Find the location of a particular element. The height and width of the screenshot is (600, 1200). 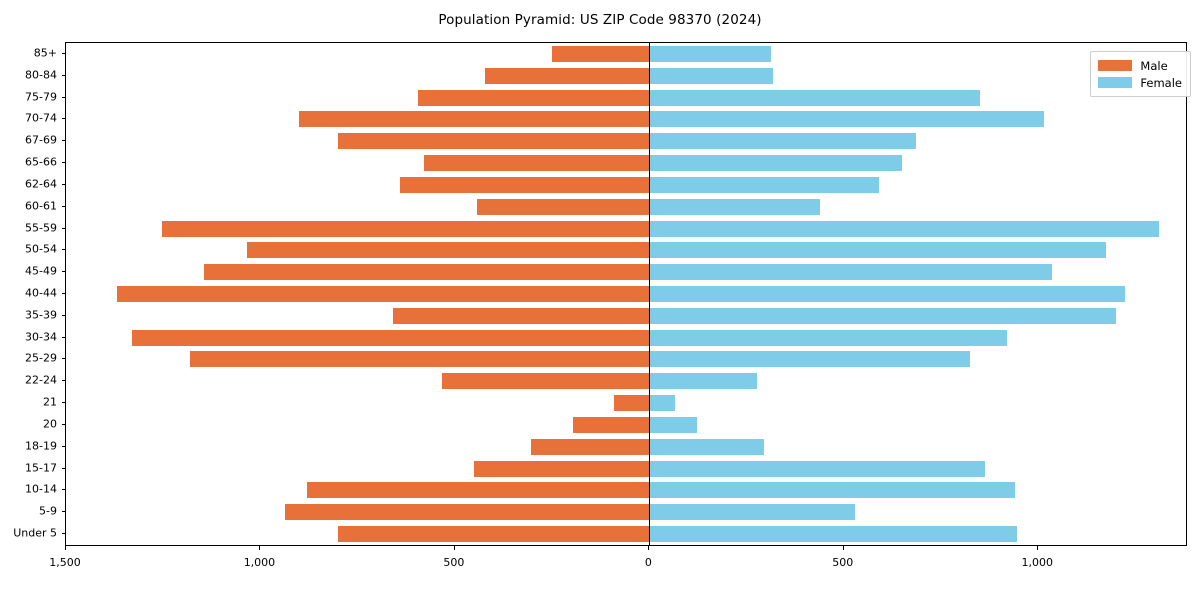

legend: Male Female is located at coordinates (1140, 74).